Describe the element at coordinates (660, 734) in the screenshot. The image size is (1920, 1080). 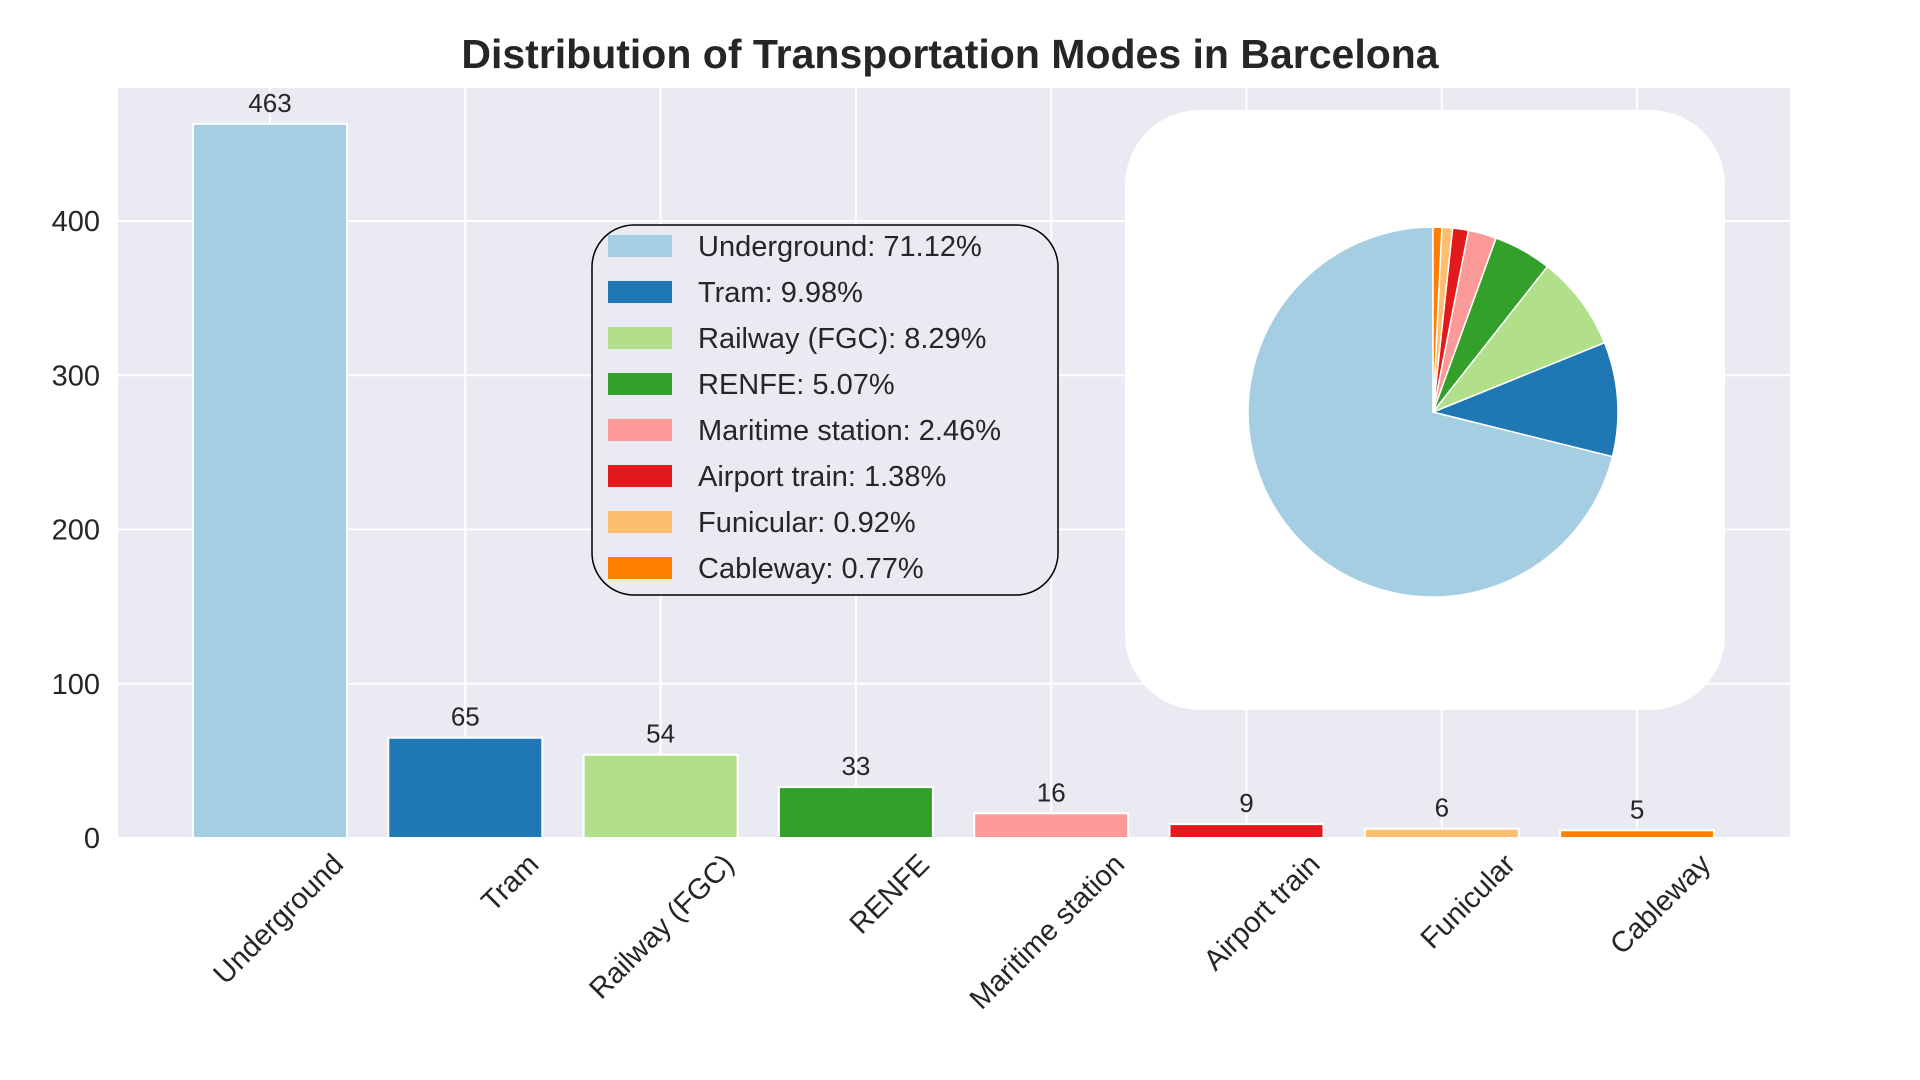
I see `bar-value-label: 54` at that location.